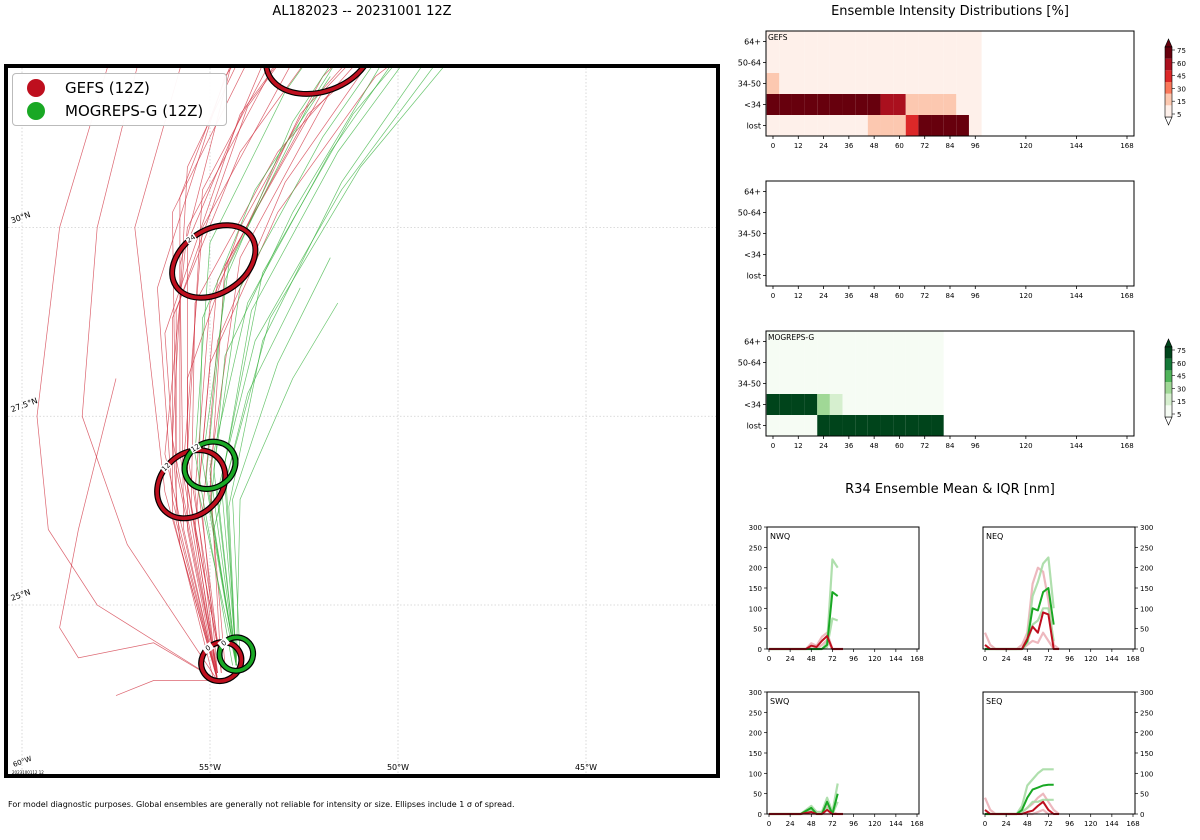 This screenshot has width=1200, height=840. Describe the element at coordinates (1181, 102) in the screenshot. I see `colorbar-tick-label: 15` at that location.